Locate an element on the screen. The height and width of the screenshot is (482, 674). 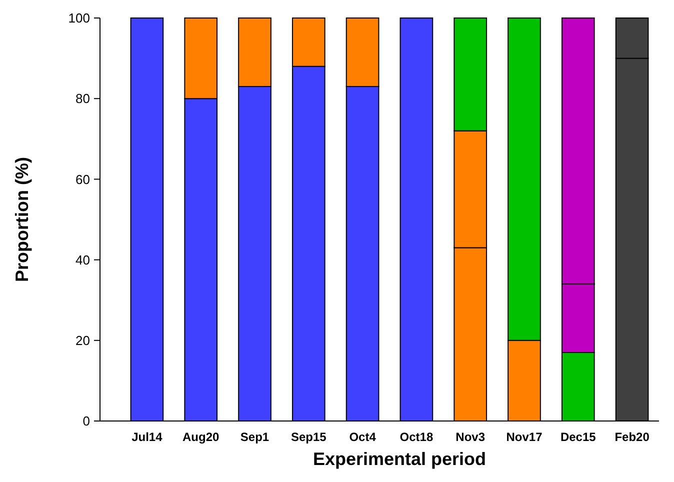
y-tick-label: 100 is located at coordinates (79, 18).